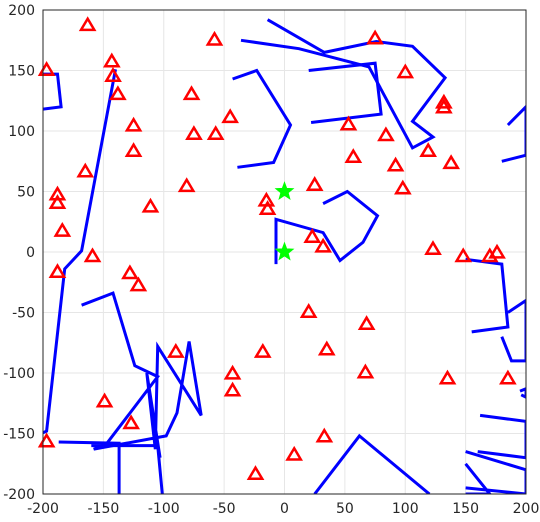 This screenshot has height=522, width=540. What do you see at coordinates (23, 314) in the screenshot?
I see `y-tick-label-3: -50` at bounding box center [23, 314].